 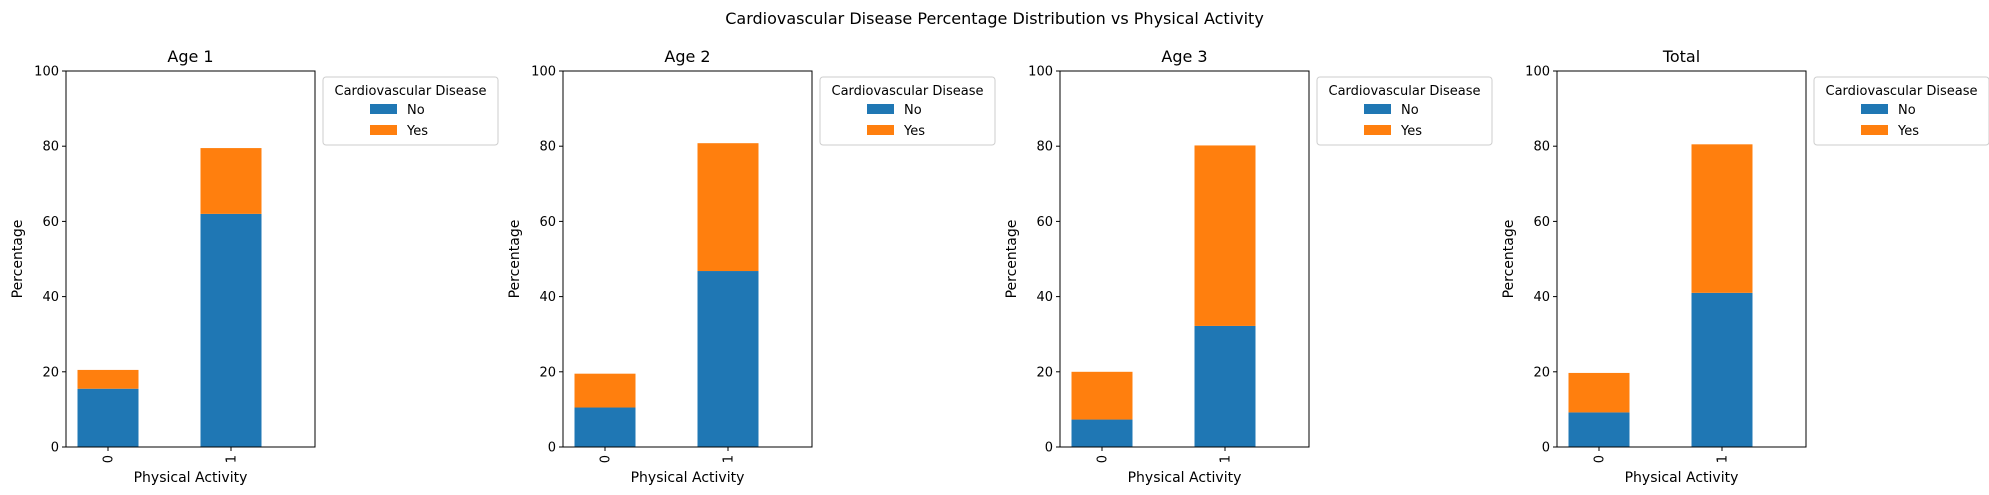 I want to click on panel-title: Age 1, so click(x=190, y=56).